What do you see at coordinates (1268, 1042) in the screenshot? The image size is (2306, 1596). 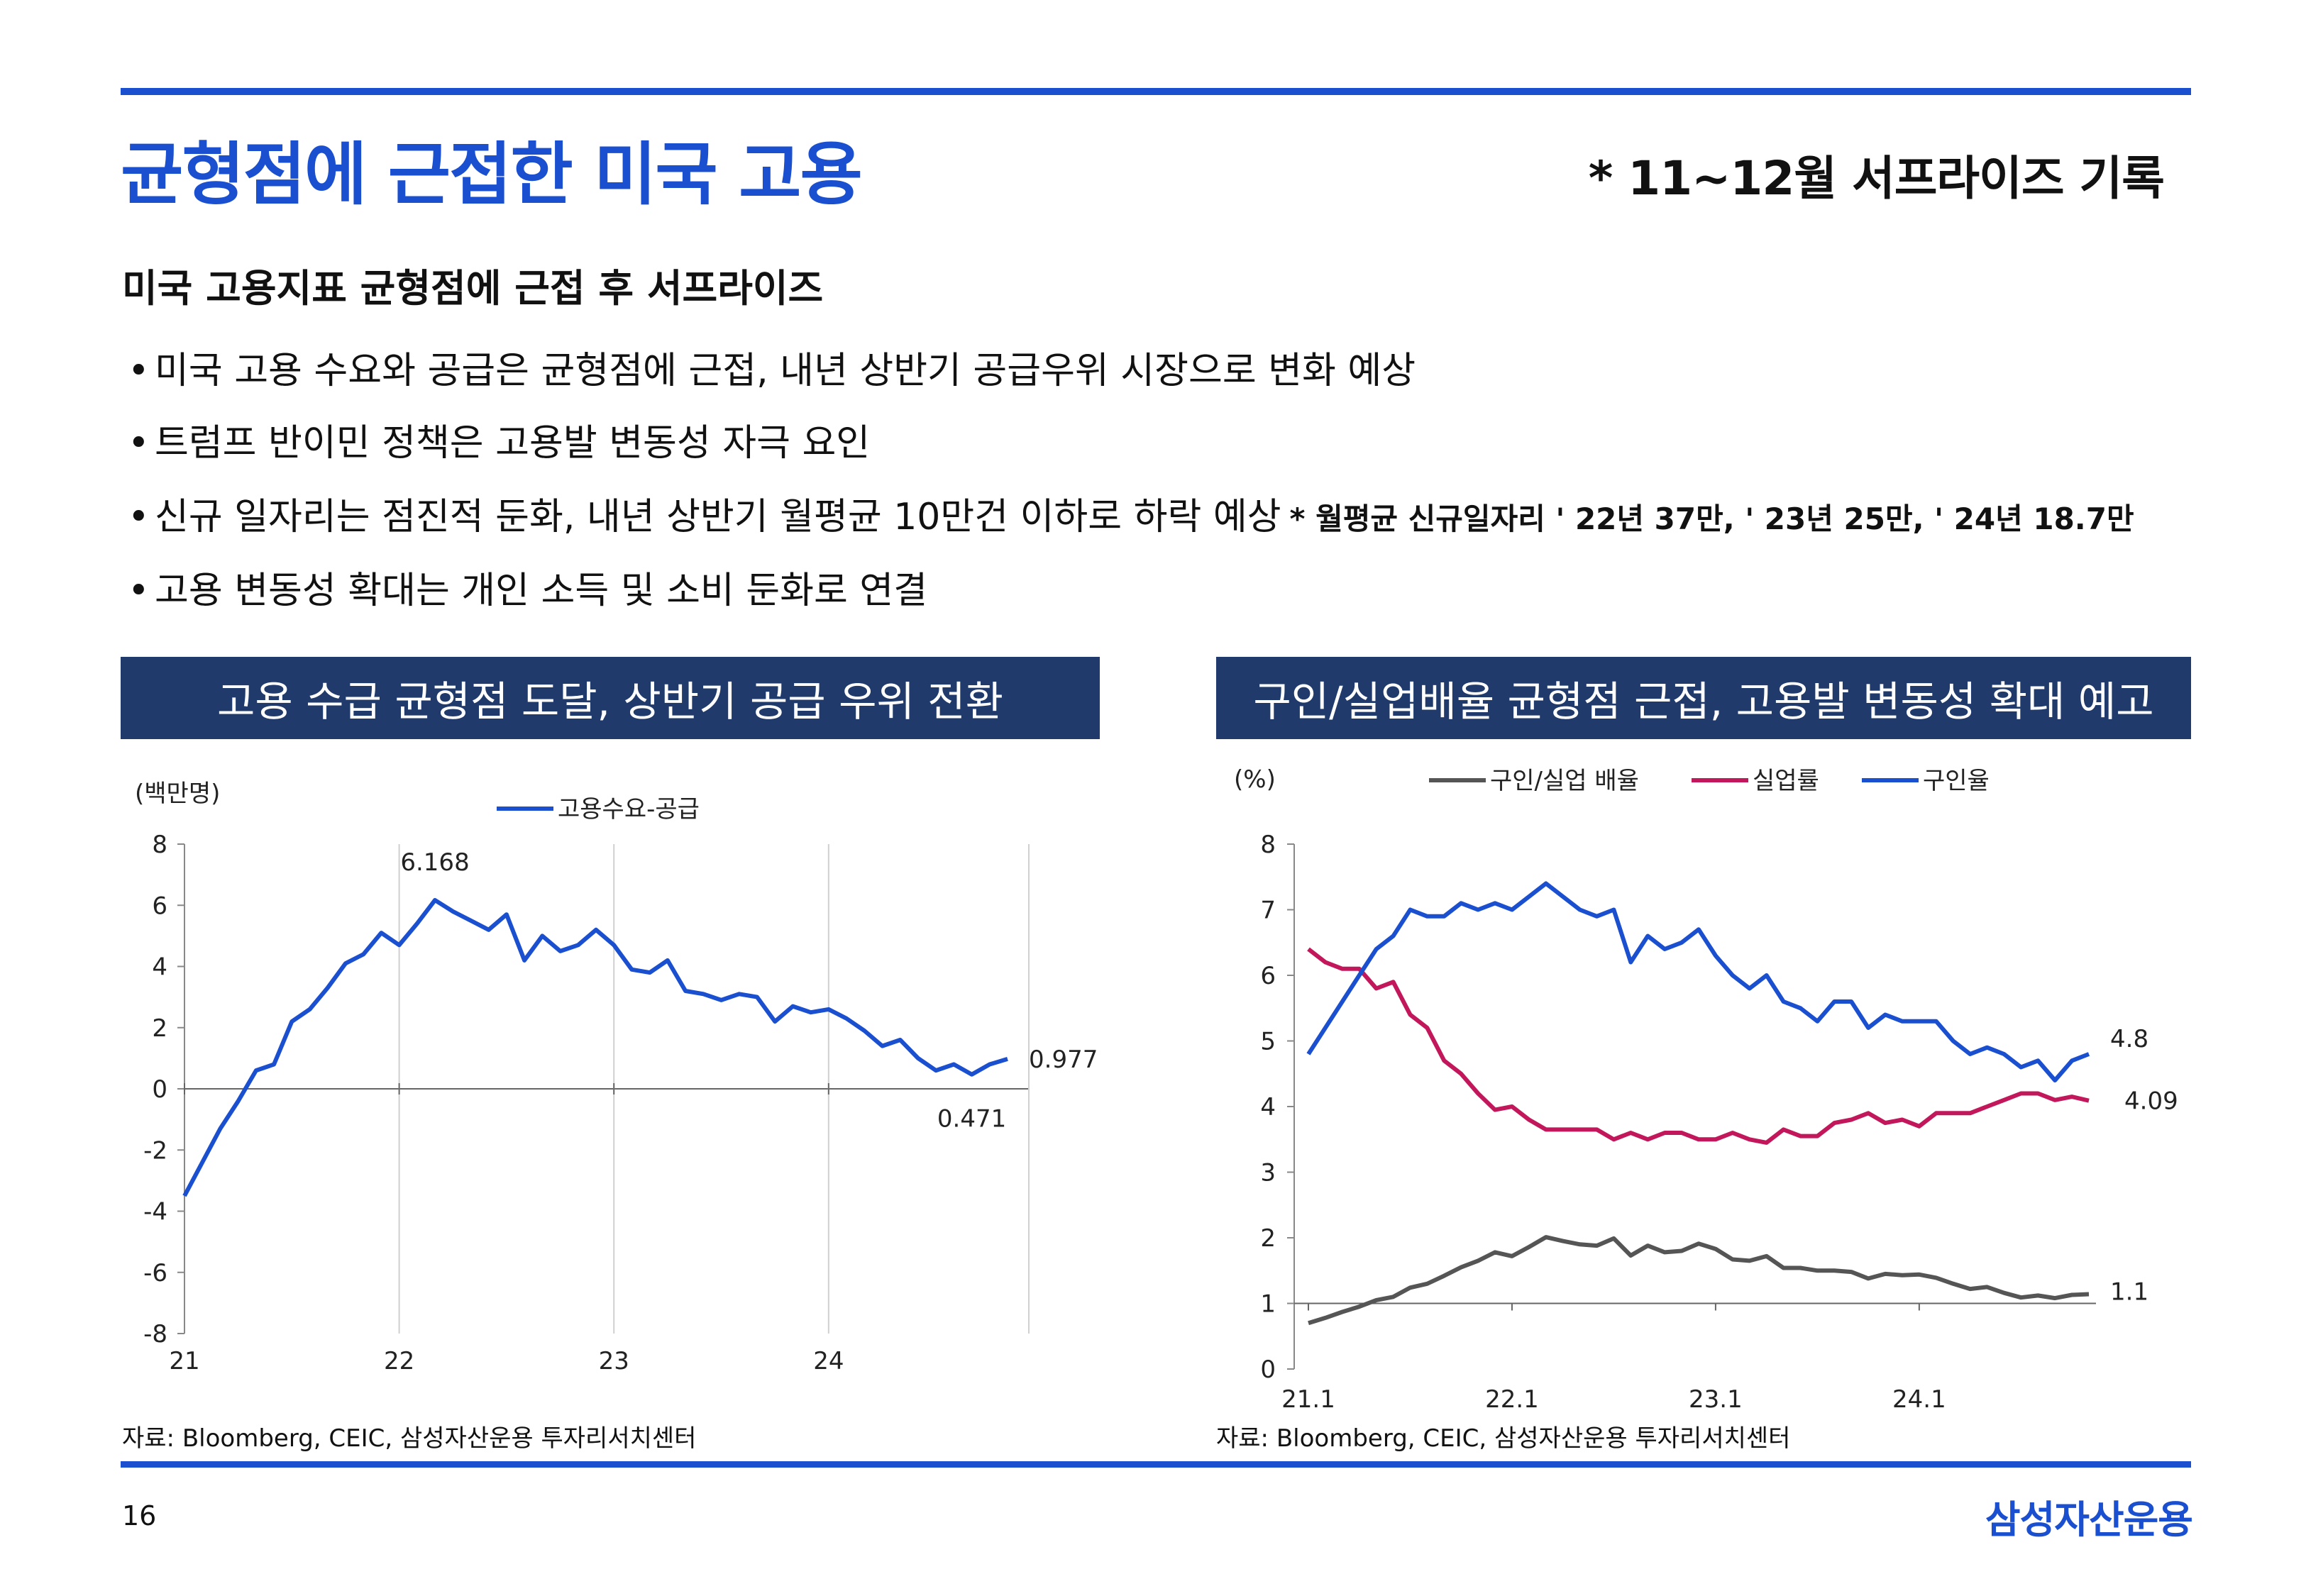 I see `y-tick-label: 5` at bounding box center [1268, 1042].